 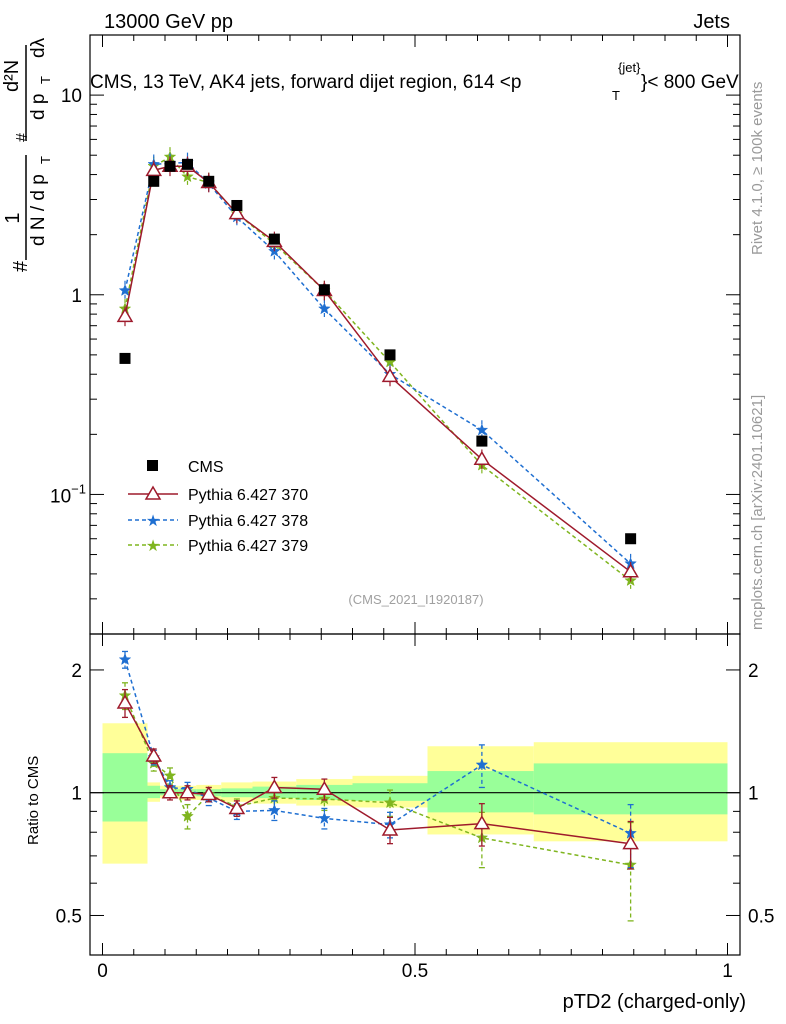 I want to click on header-left: 13000 GeV pp, so click(x=168, y=22).